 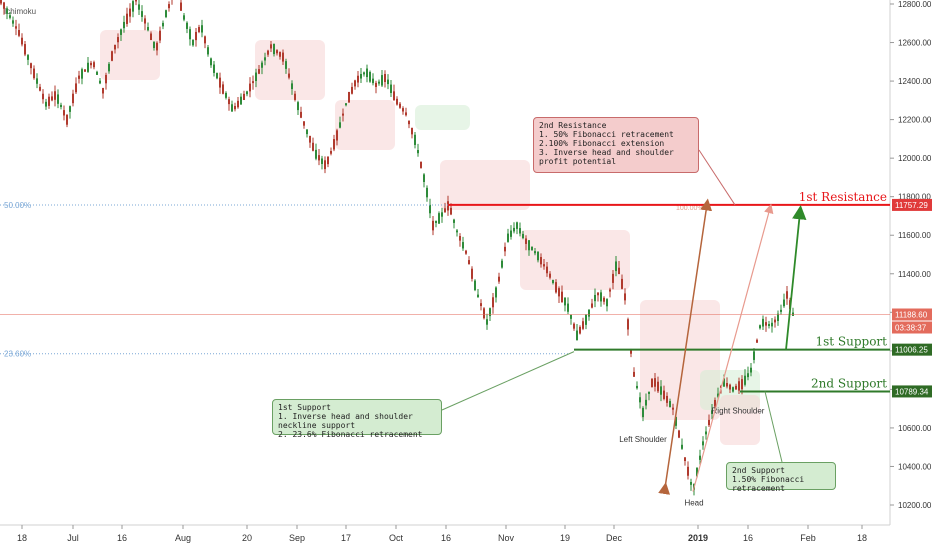 I want to click on x-tick-label-7: Oct, so click(x=396, y=538).